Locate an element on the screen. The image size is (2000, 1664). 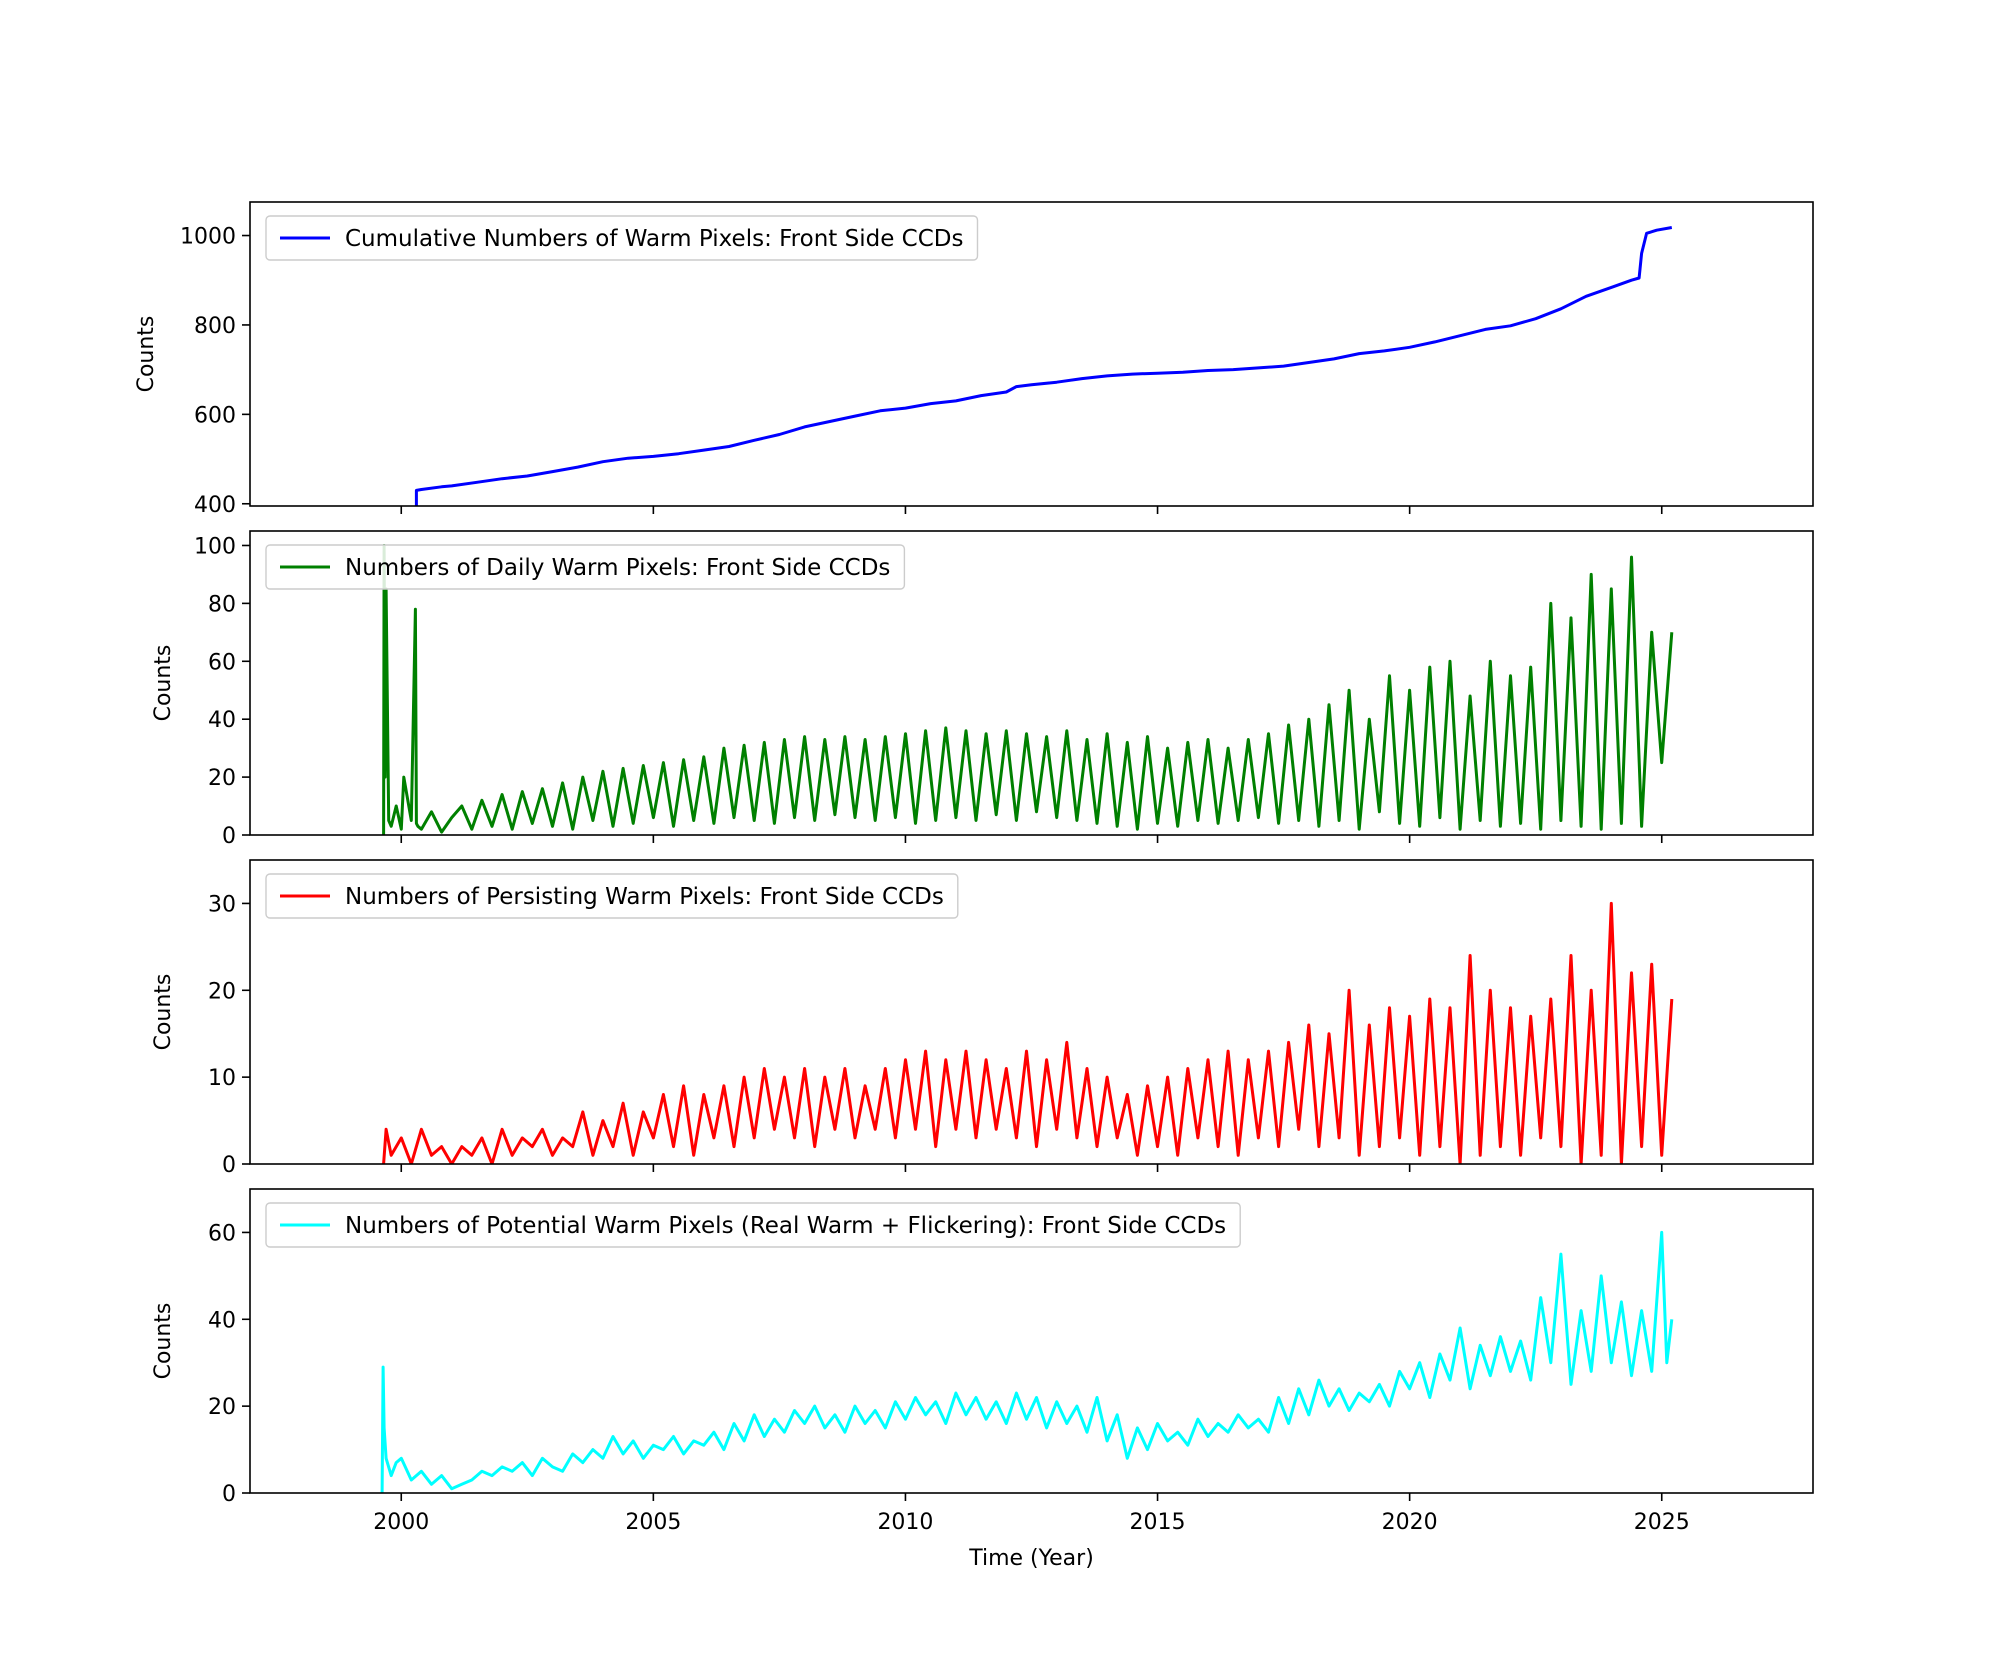
y-tick-label: 1000 is located at coordinates (208, 237).